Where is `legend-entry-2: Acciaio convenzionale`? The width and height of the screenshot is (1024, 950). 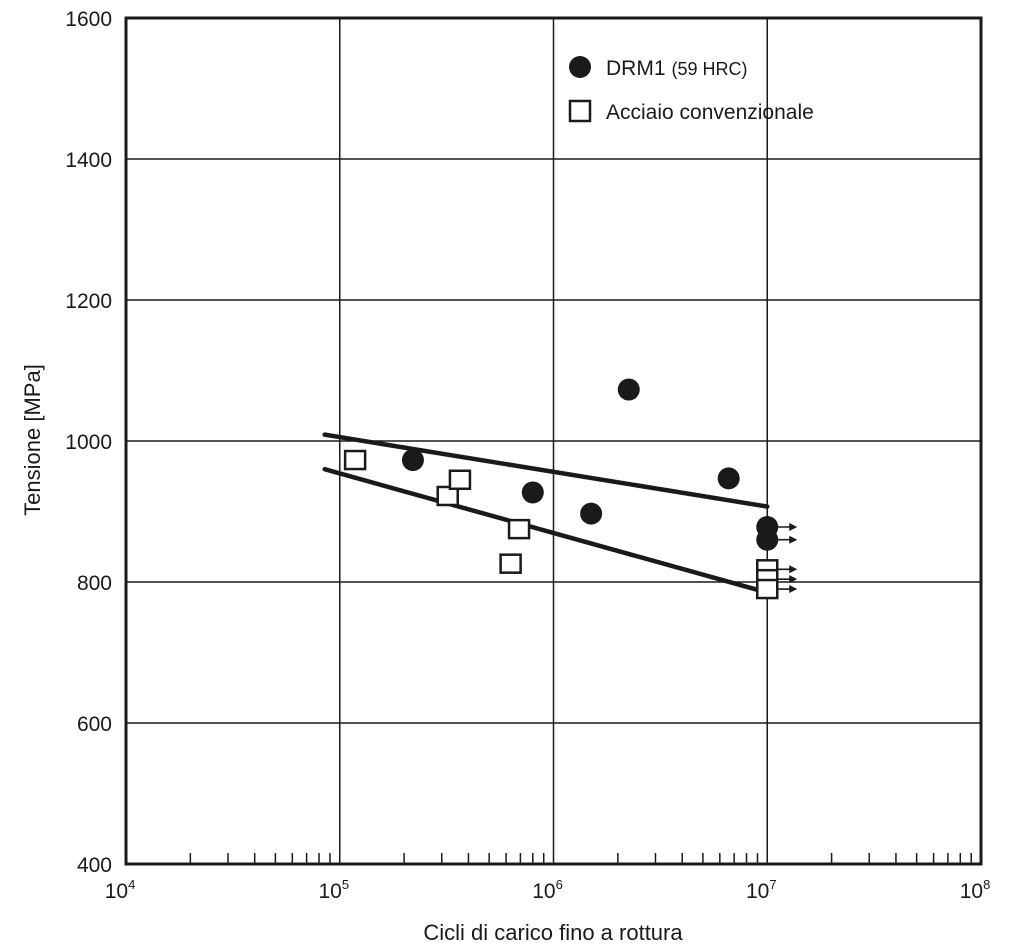 legend-entry-2: Acciaio convenzionale is located at coordinates (710, 112).